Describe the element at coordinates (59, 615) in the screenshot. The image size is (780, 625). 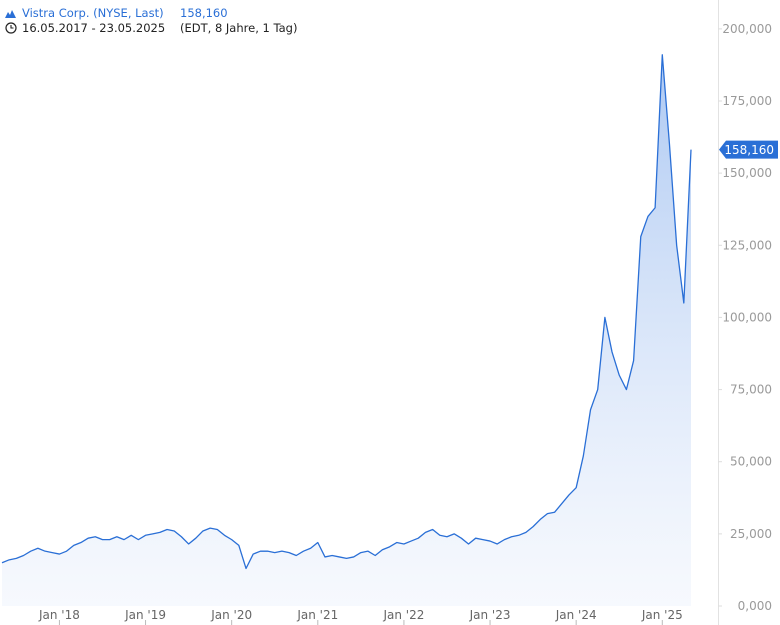
I see `x-tick-label: Jan '18` at that location.